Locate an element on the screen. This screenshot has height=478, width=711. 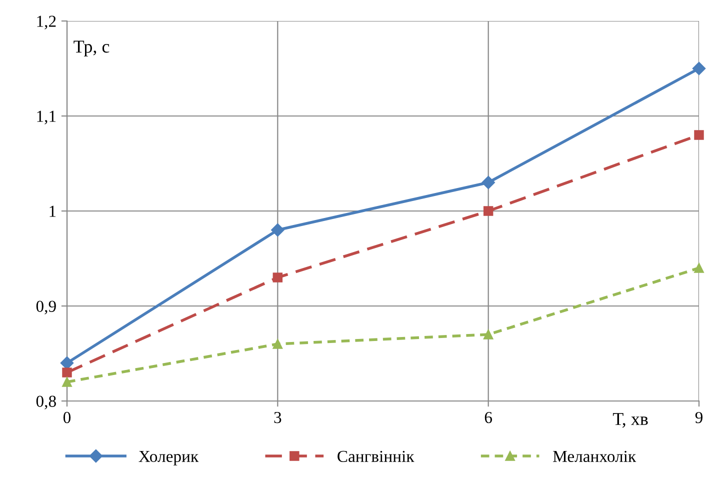
y-tick-label: 1,2 is located at coordinates (46, 23).